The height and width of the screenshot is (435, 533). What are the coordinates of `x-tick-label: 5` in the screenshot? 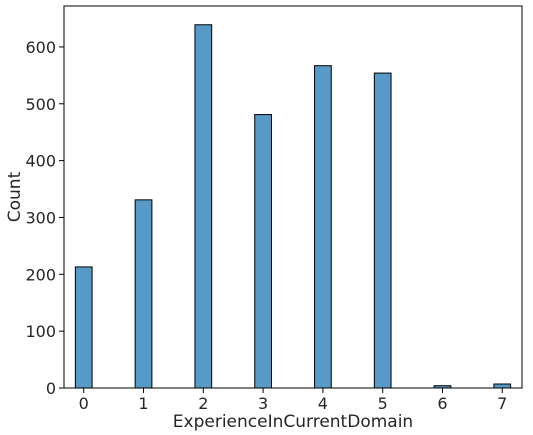 It's located at (383, 403).